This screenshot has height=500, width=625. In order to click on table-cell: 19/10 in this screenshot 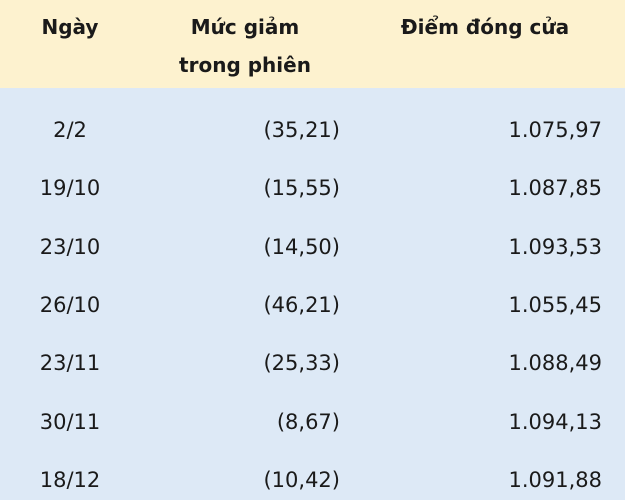, I will do `click(70, 188)`.